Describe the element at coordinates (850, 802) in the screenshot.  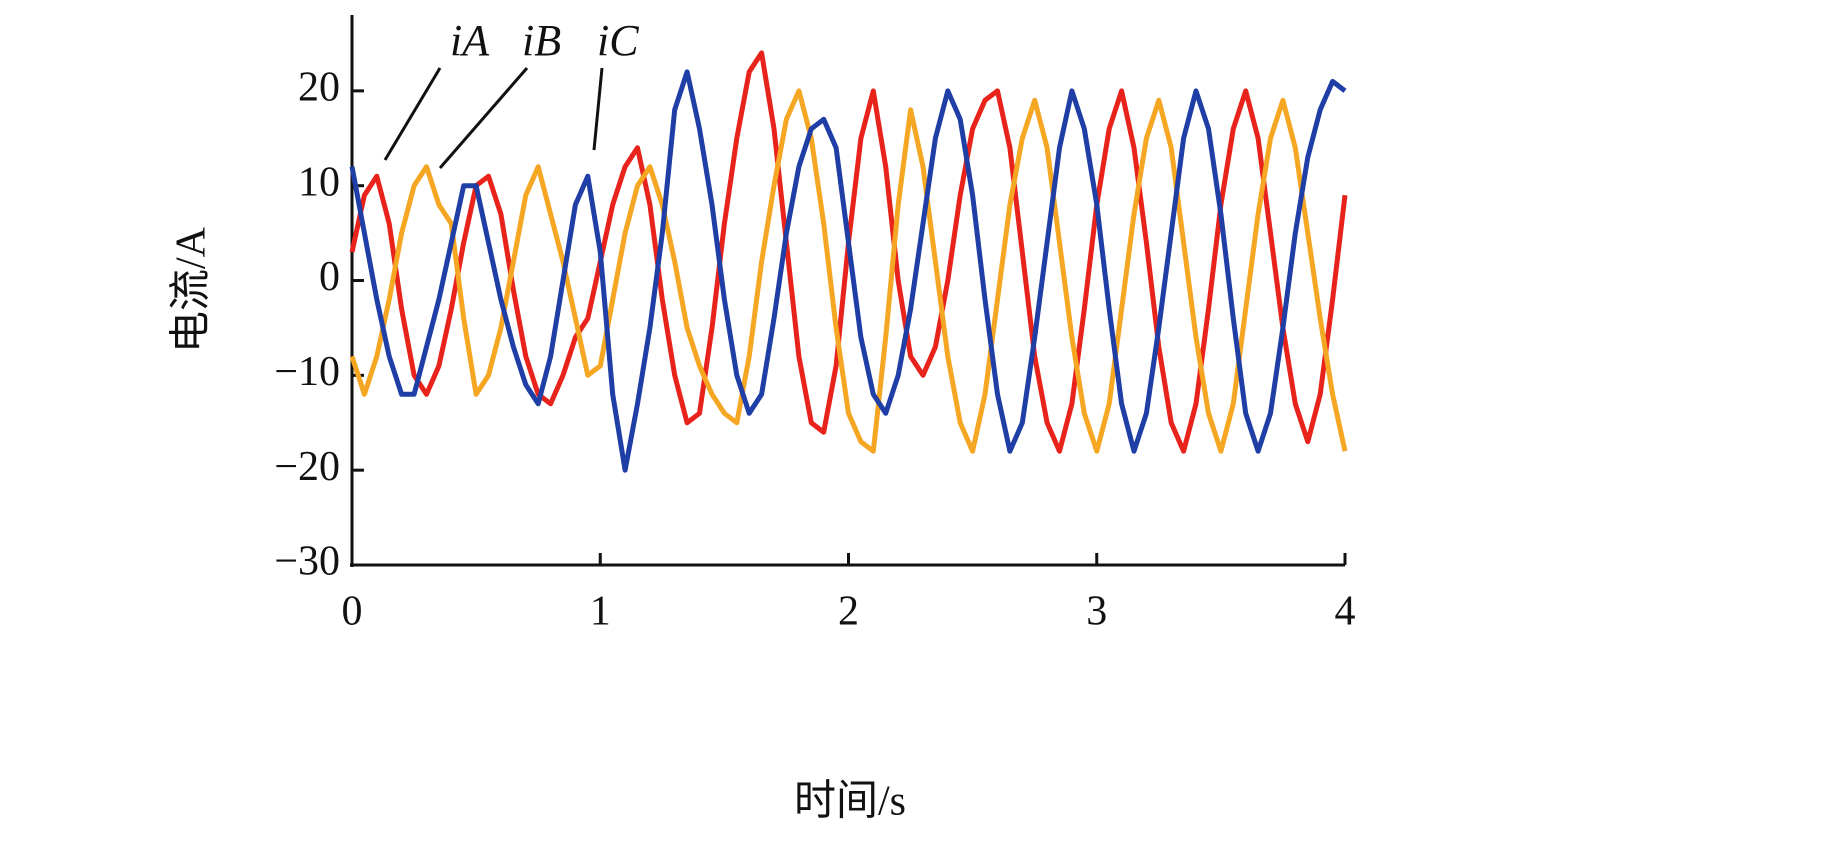
I see `x-axis-label: 时间/s` at that location.